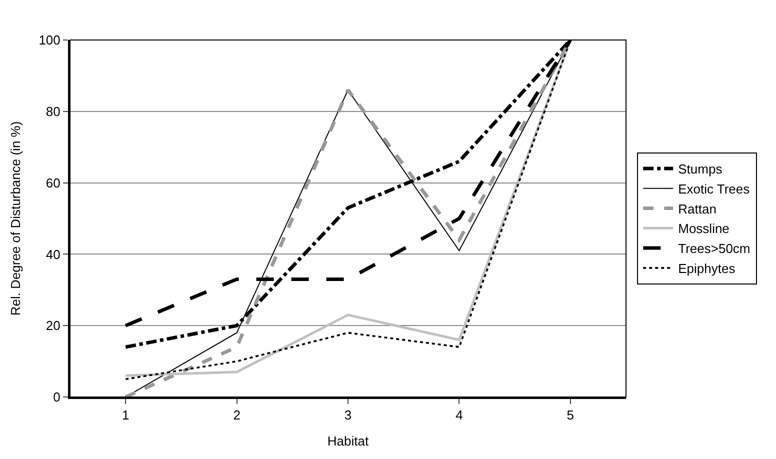 The image size is (776, 459). I want to click on y-tick-label: 0, so click(56, 397).